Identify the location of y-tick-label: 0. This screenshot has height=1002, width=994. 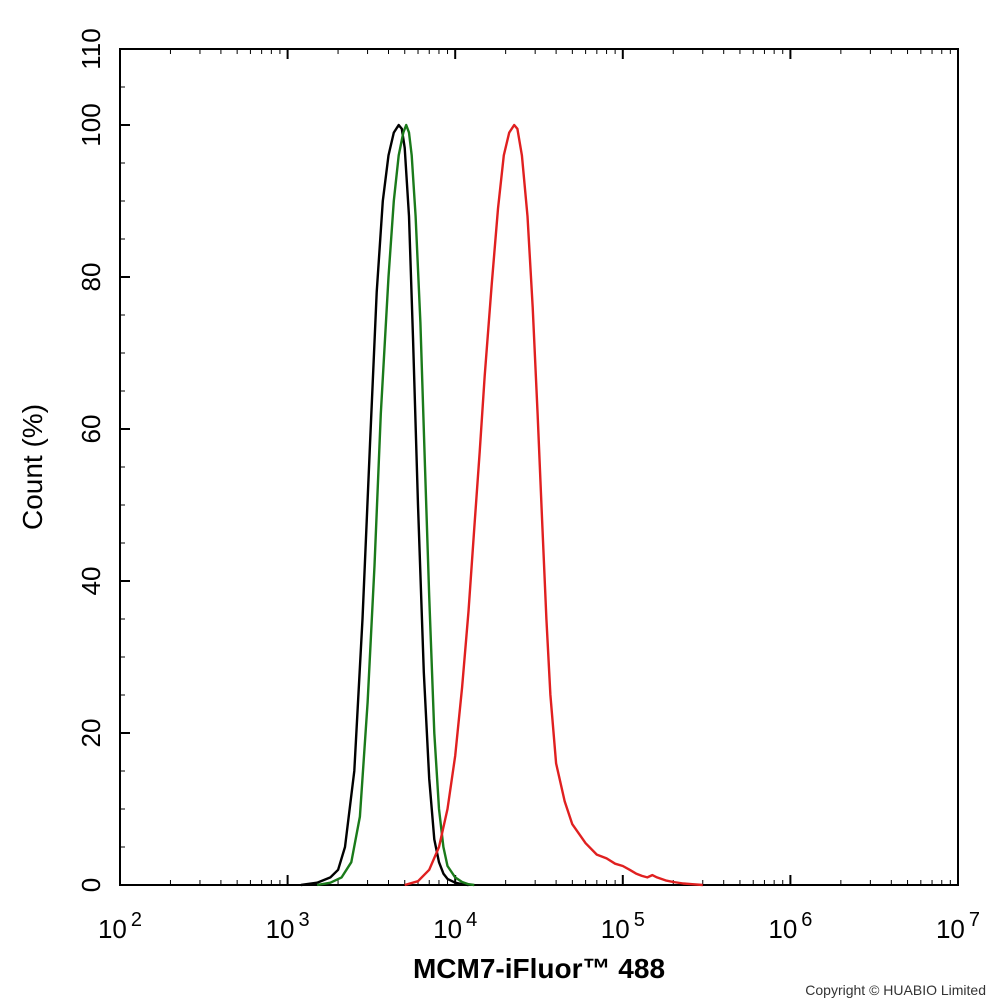
(91, 885).